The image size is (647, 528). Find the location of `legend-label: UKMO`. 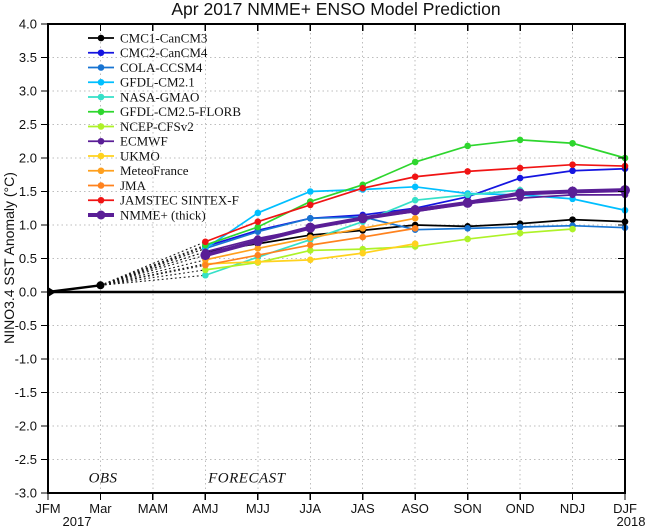

legend-label: UKMO is located at coordinates (140, 155).